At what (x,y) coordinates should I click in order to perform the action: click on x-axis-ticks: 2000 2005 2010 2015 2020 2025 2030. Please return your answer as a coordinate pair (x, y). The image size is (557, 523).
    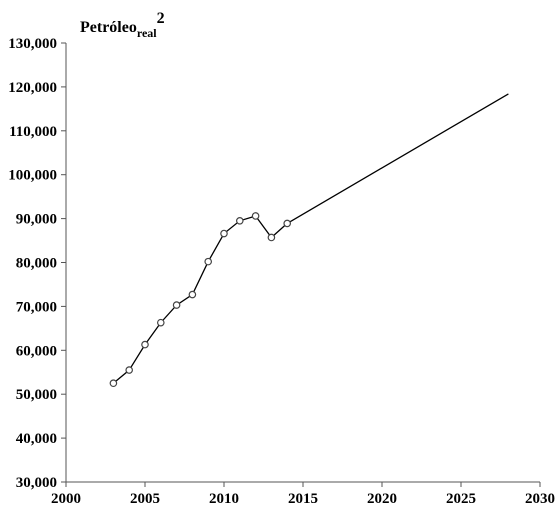
    Looking at the image, I should click on (303, 494).